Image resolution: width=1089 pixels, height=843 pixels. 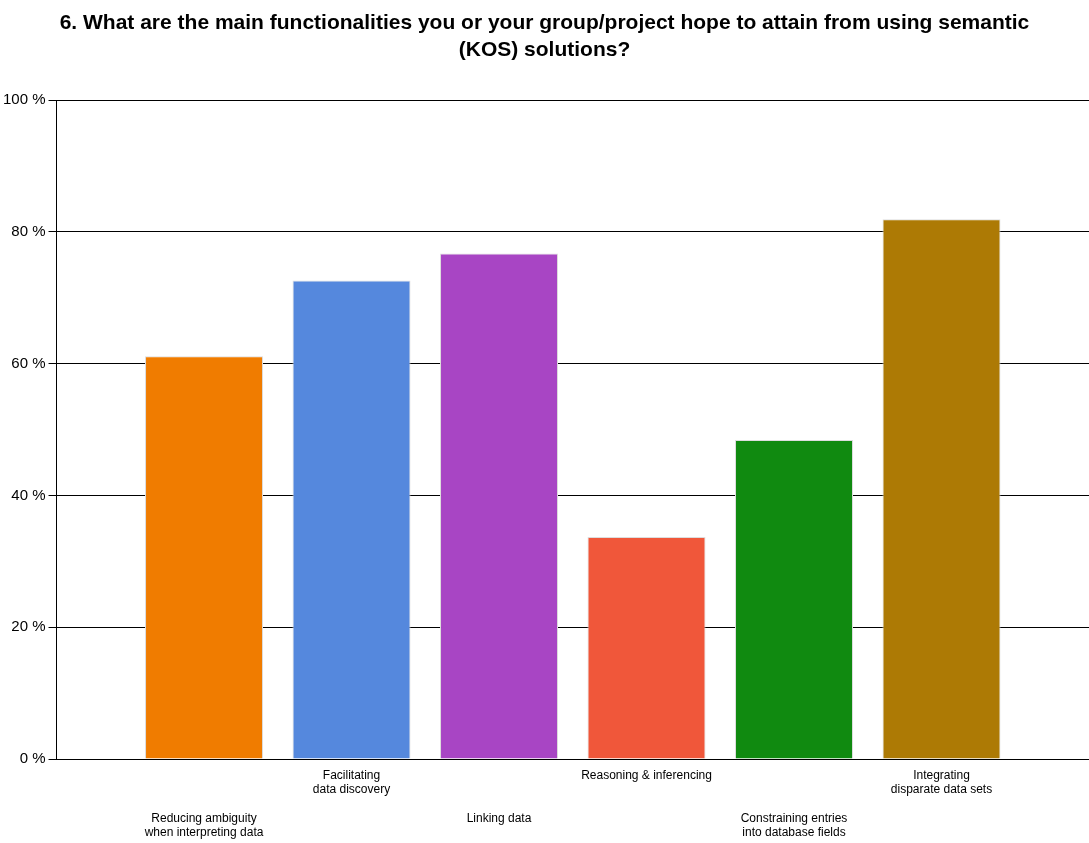 What do you see at coordinates (28, 626) in the screenshot?
I see `y-tick-label: 20 %` at bounding box center [28, 626].